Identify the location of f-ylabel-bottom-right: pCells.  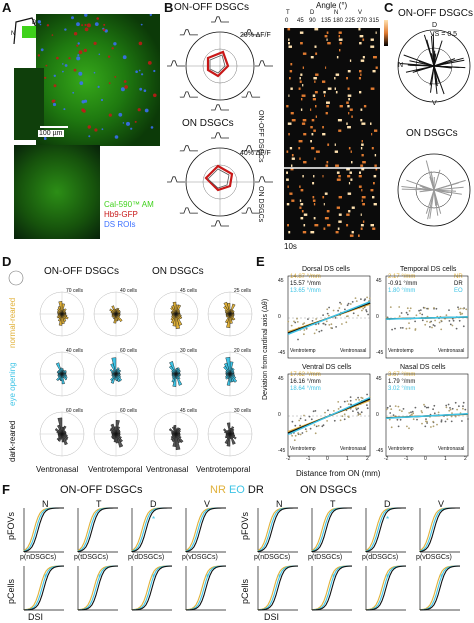
(245, 591).